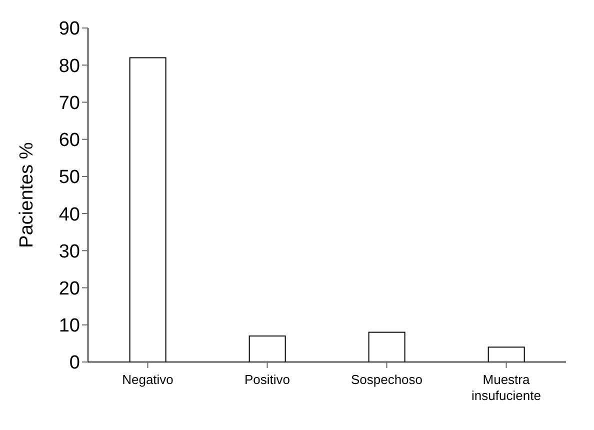  What do you see at coordinates (69, 177) in the screenshot?
I see `y-tick-label: 50` at bounding box center [69, 177].